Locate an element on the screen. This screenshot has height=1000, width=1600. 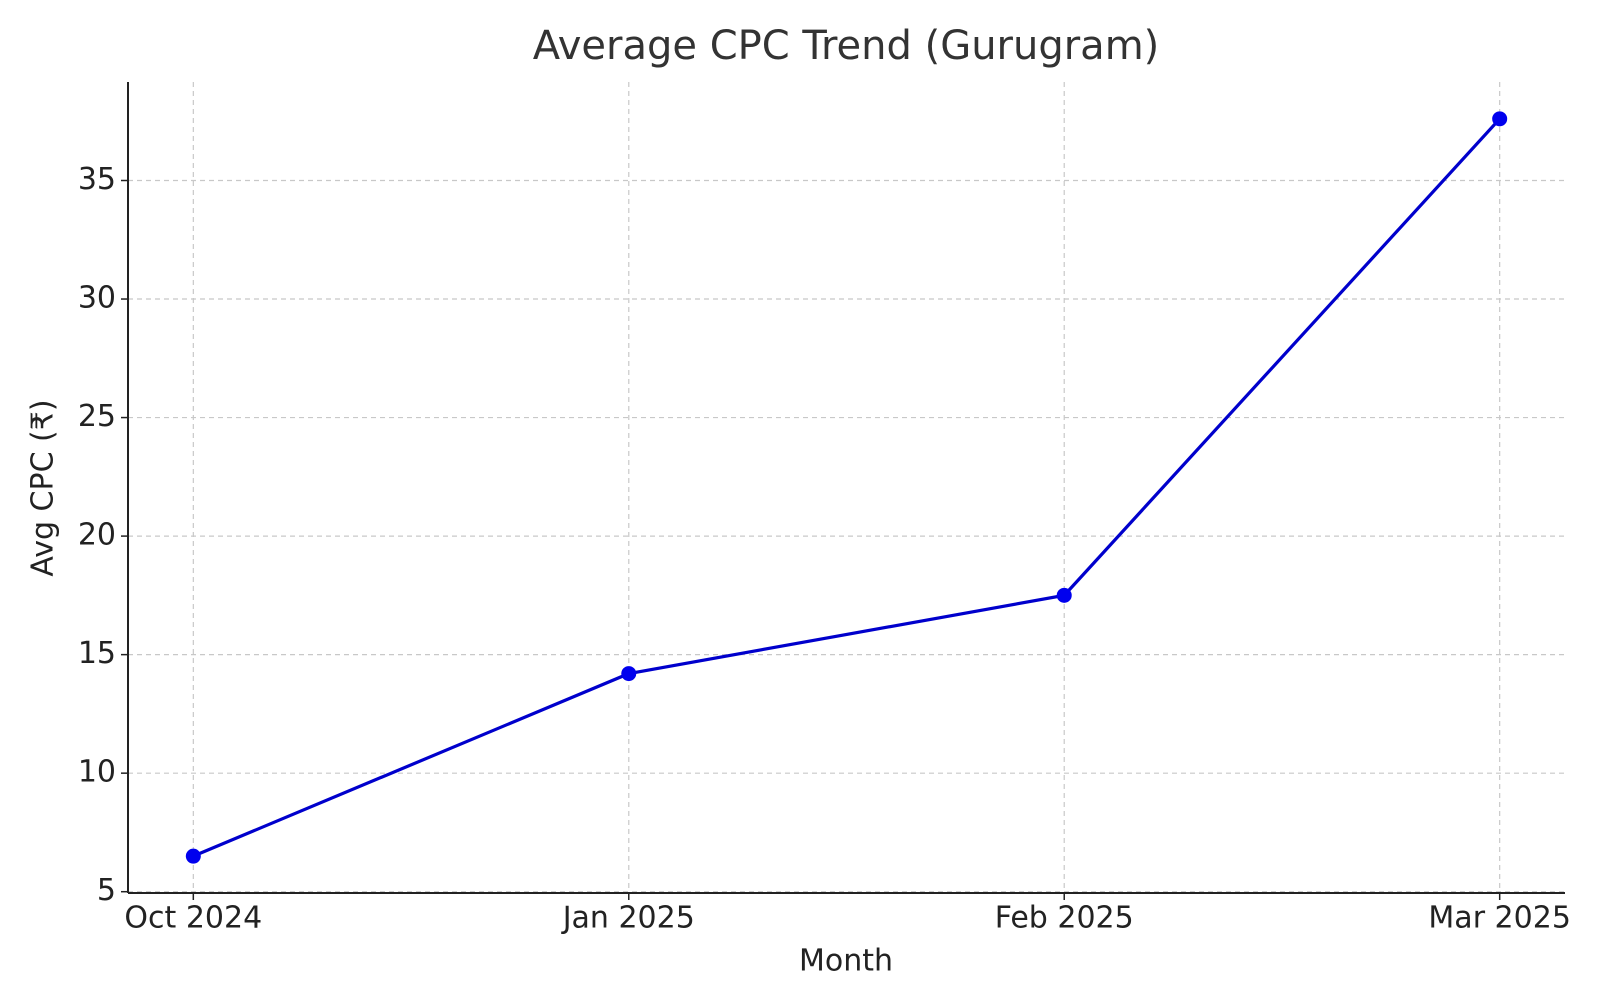
y-tick-label: 35 is located at coordinates (97, 179).